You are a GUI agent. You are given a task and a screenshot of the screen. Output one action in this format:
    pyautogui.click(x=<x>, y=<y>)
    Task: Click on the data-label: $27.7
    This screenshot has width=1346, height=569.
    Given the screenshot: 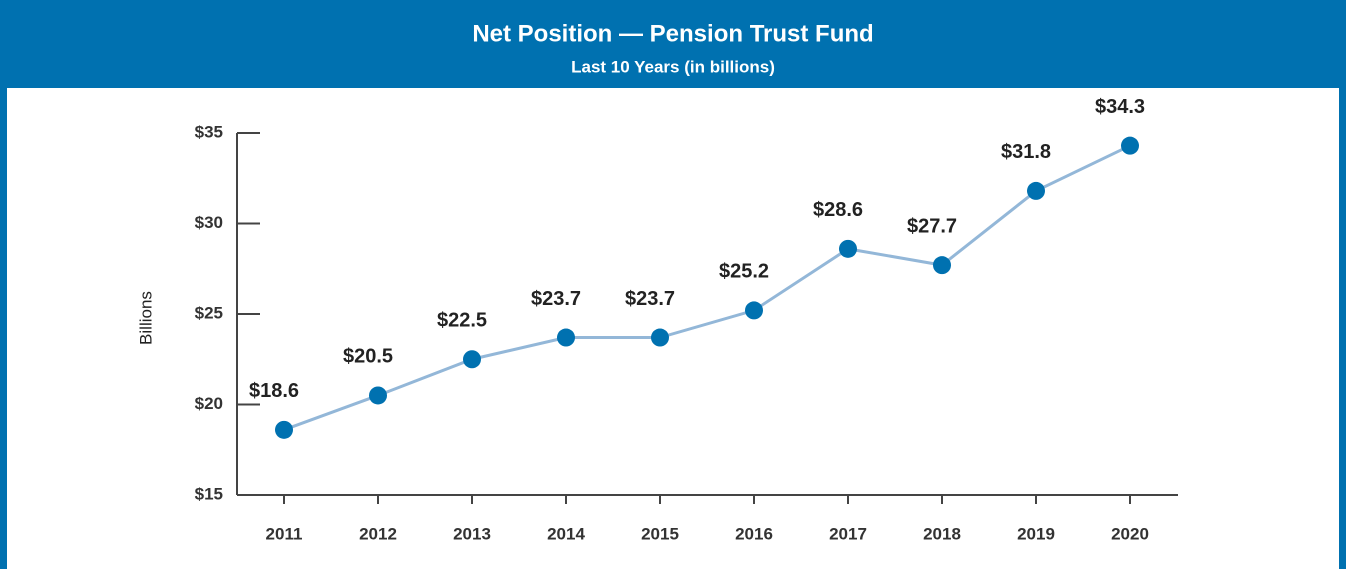 What is the action you would take?
    pyautogui.click(x=932, y=226)
    